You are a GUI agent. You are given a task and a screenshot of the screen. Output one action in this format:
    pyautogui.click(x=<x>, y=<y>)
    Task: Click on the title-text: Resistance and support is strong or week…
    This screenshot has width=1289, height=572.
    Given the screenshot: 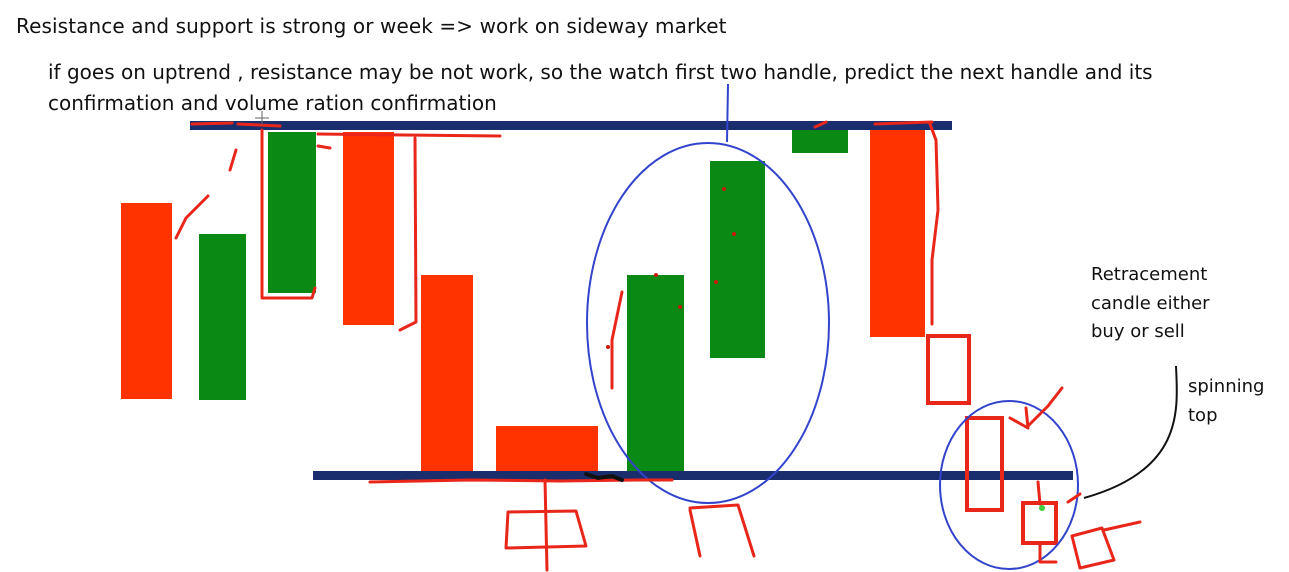 What is the action you would take?
    pyautogui.click(x=371, y=26)
    